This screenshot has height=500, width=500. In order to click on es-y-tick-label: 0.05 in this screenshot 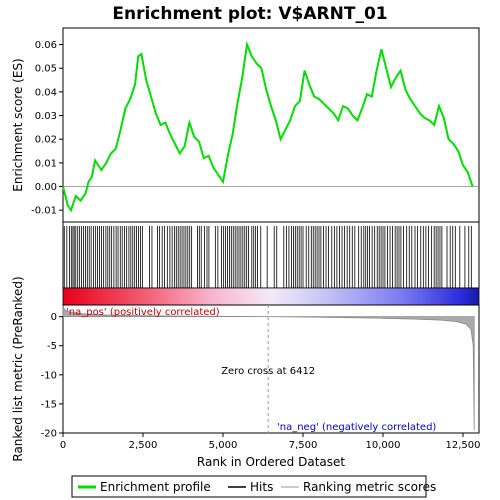, I will do `click(46, 69)`.